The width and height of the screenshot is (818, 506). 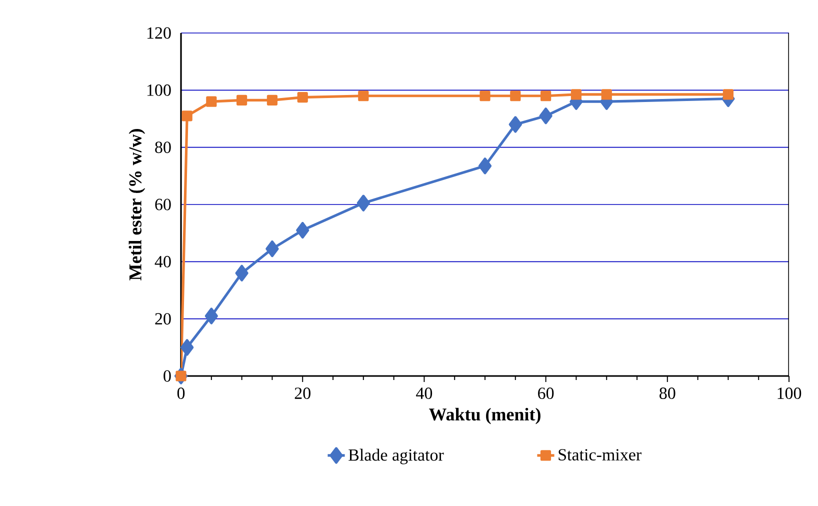 I want to click on y-tick-label: 80, so click(x=163, y=148).